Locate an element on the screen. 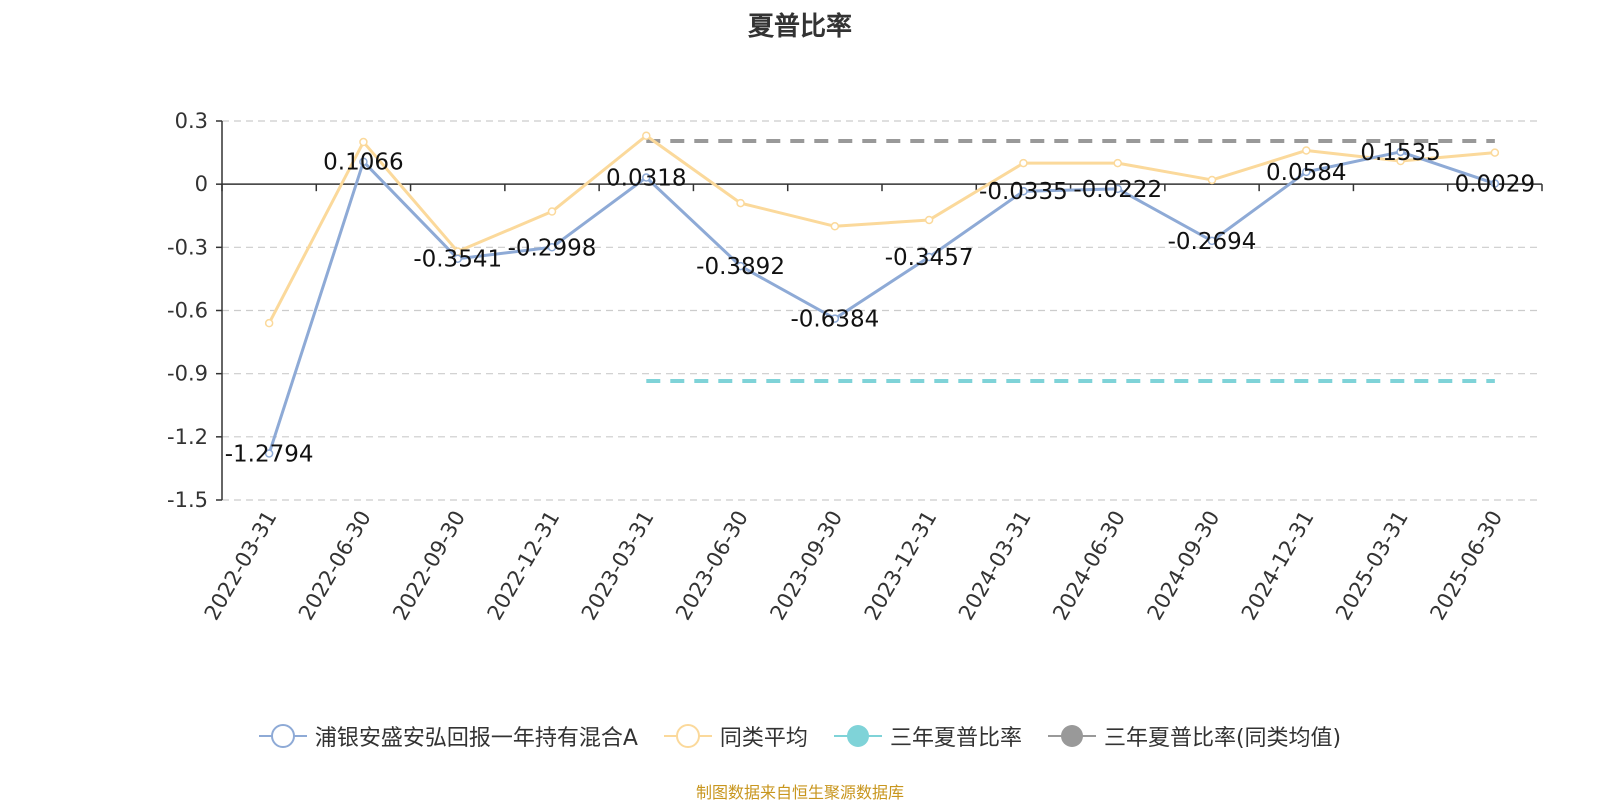 This screenshot has height=803, width=1600. fund-data-label: -1.2794 is located at coordinates (269, 455).